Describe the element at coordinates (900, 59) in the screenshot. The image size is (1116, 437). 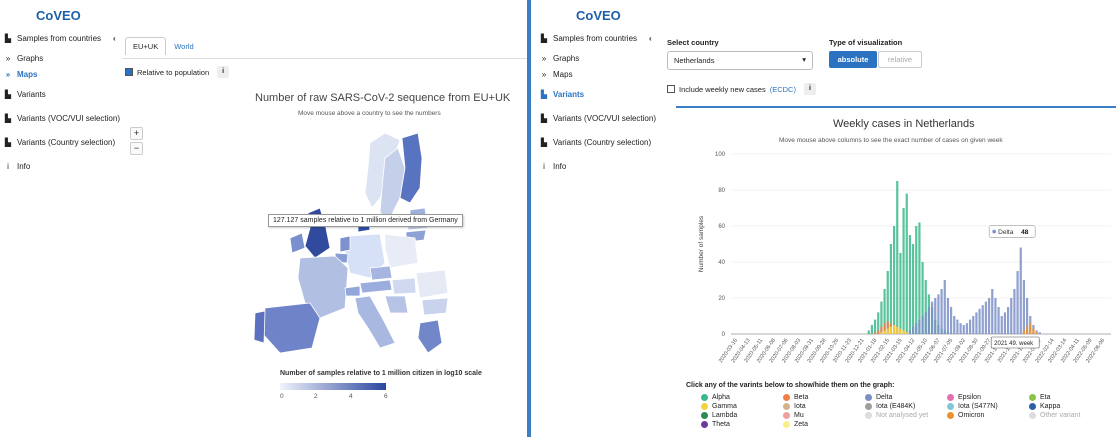
I see `relative-button: relative` at that location.